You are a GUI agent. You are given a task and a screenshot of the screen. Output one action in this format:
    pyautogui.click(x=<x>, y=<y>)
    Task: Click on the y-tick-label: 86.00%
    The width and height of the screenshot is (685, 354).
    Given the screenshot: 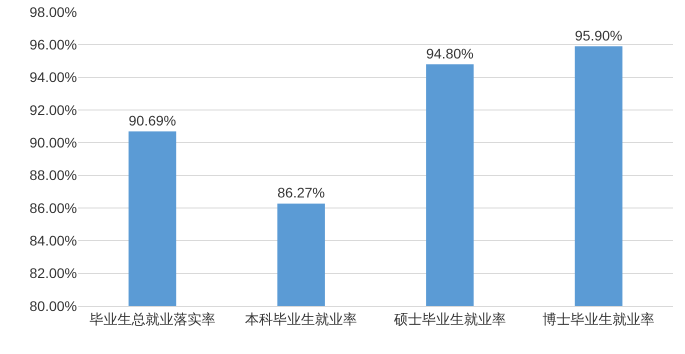 What is the action you would take?
    pyautogui.click(x=53, y=208)
    